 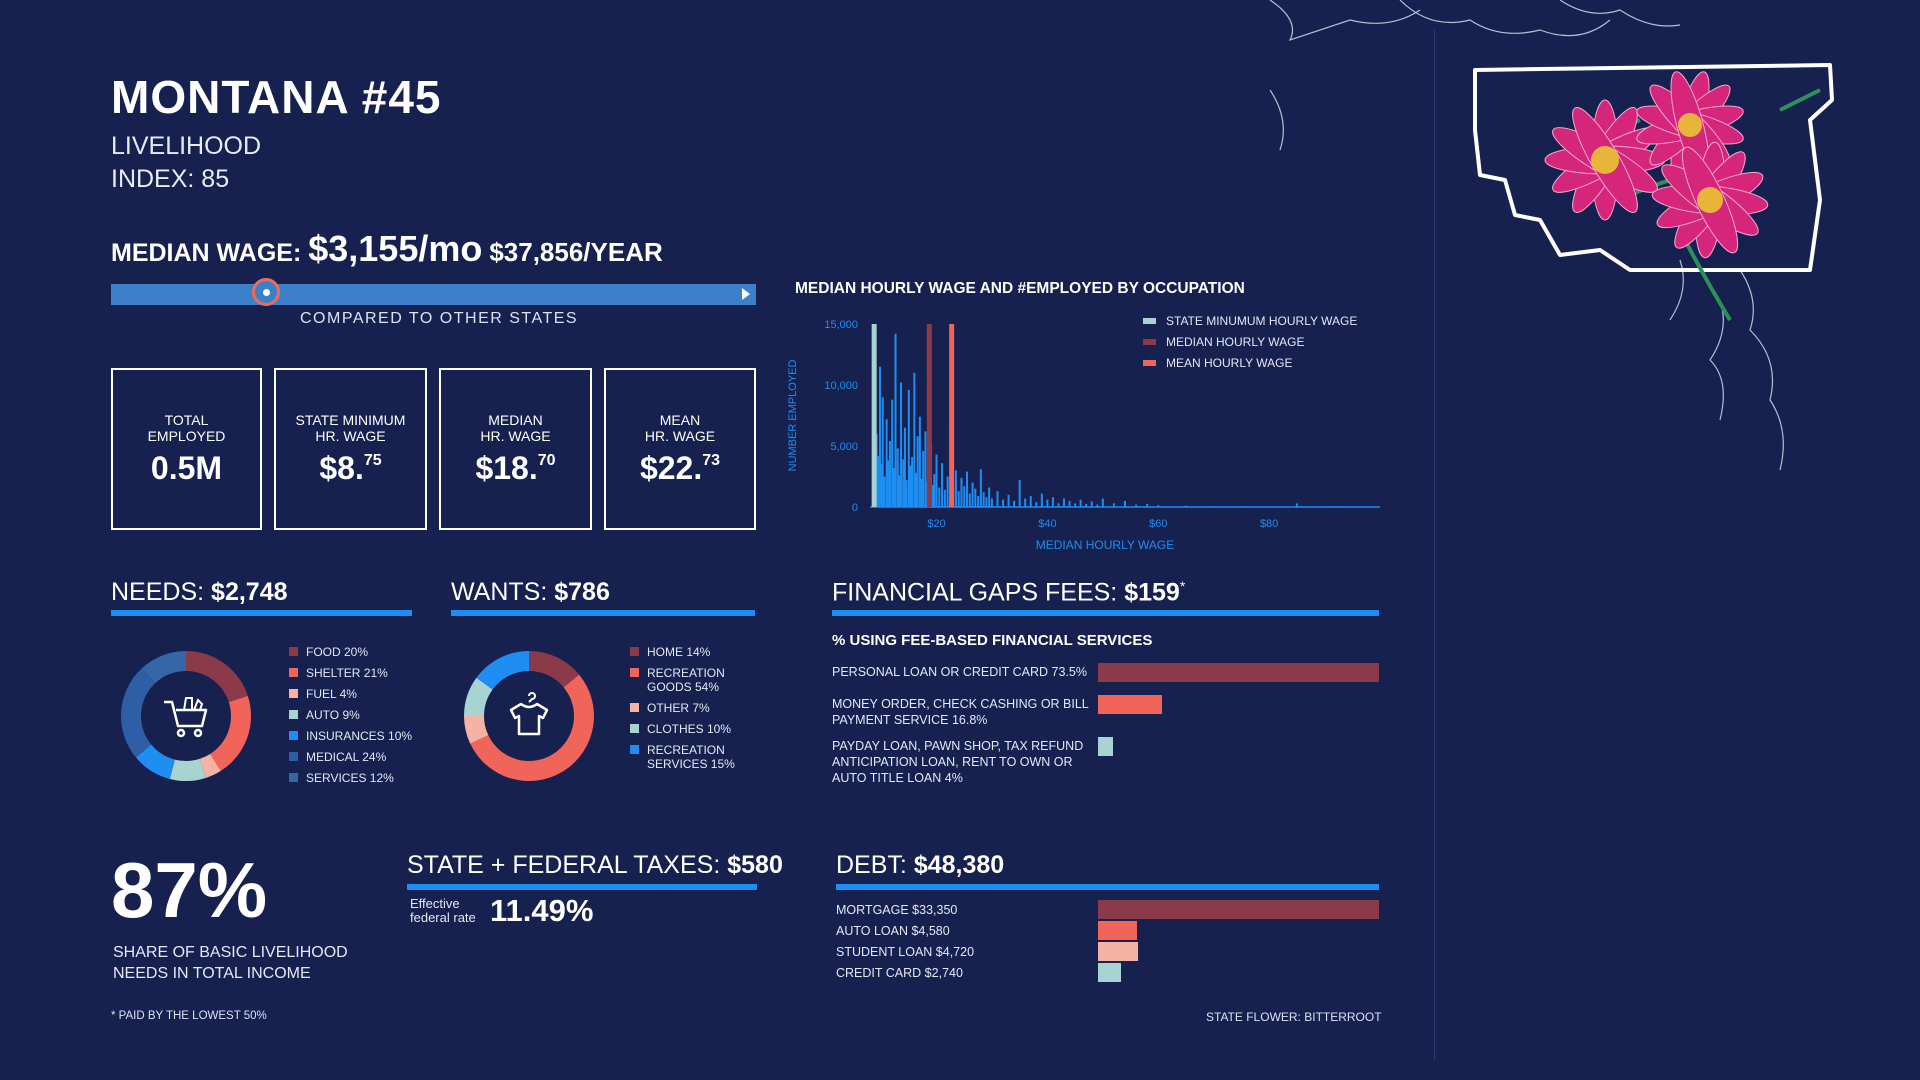 I want to click on legend-item: FOOD 20%, so click(x=369, y=652).